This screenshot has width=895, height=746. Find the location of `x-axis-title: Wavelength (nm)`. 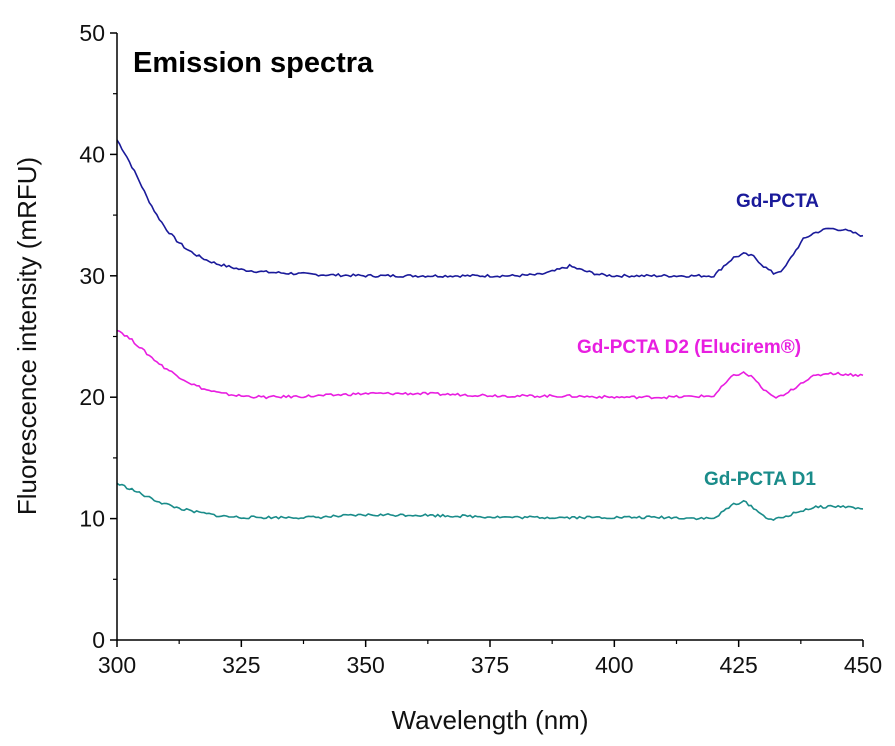

x-axis-title: Wavelength (nm) is located at coordinates (490, 720).